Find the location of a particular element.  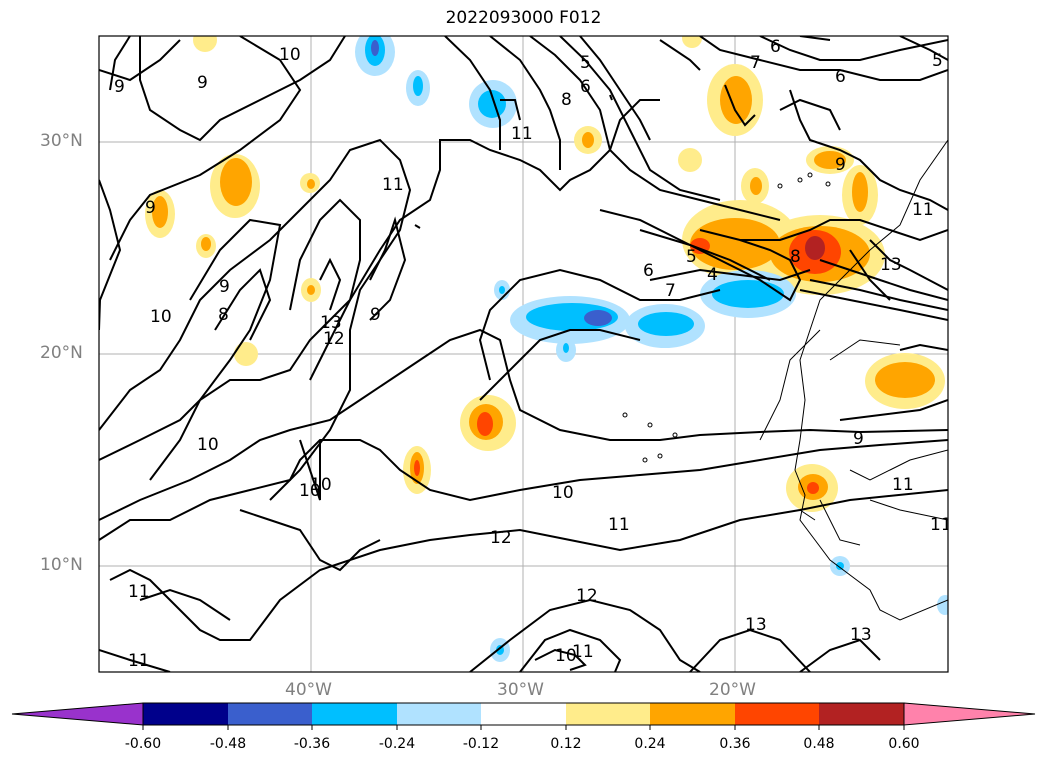

lat-label-30n: 30°N is located at coordinates (61, 141).